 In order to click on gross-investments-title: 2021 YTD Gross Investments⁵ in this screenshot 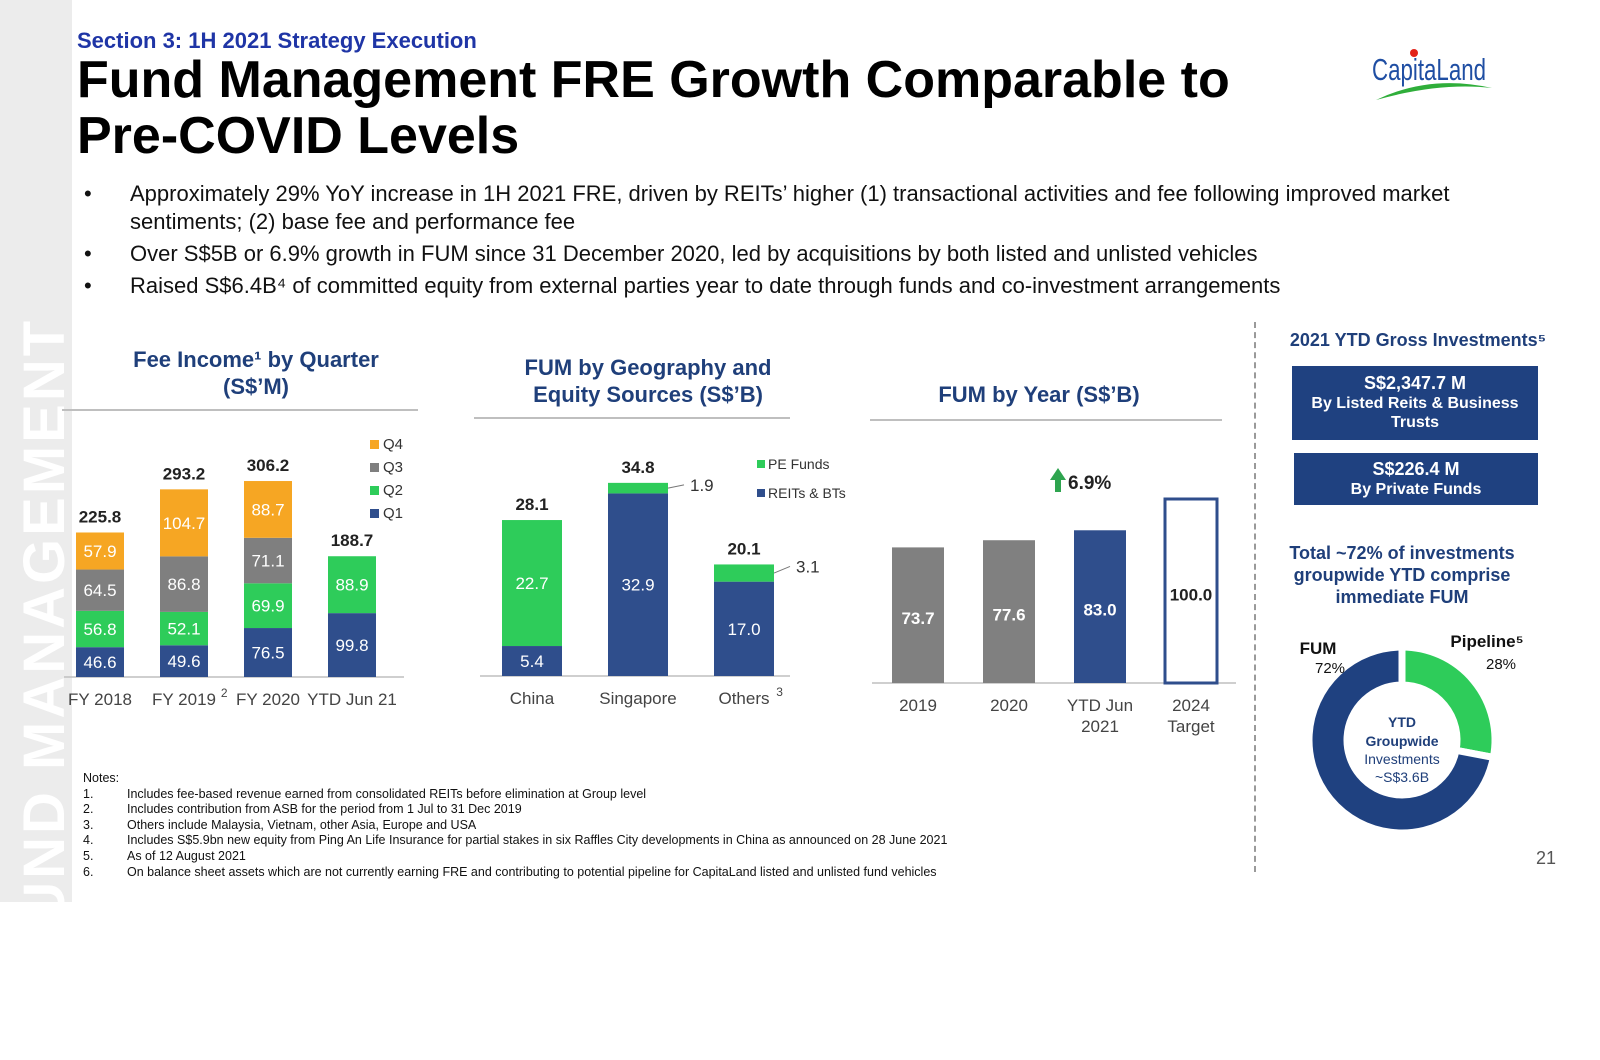, I will do `click(1418, 340)`.